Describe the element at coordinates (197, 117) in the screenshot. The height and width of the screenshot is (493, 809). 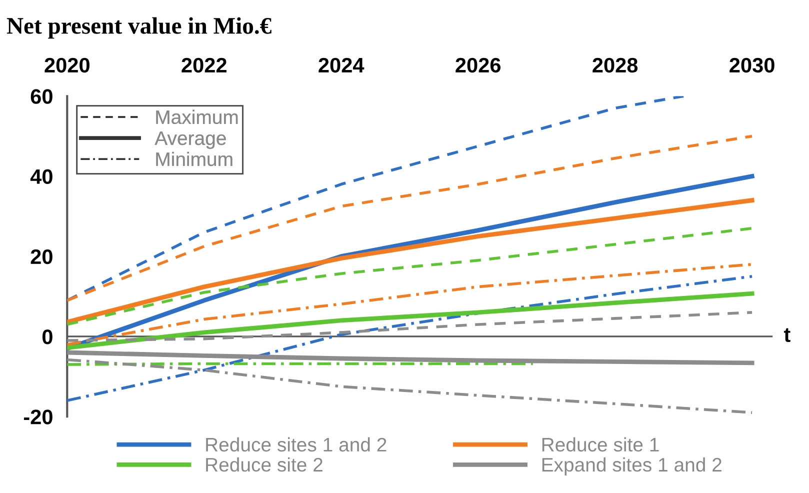
I see `annotation: Maximum` at that location.